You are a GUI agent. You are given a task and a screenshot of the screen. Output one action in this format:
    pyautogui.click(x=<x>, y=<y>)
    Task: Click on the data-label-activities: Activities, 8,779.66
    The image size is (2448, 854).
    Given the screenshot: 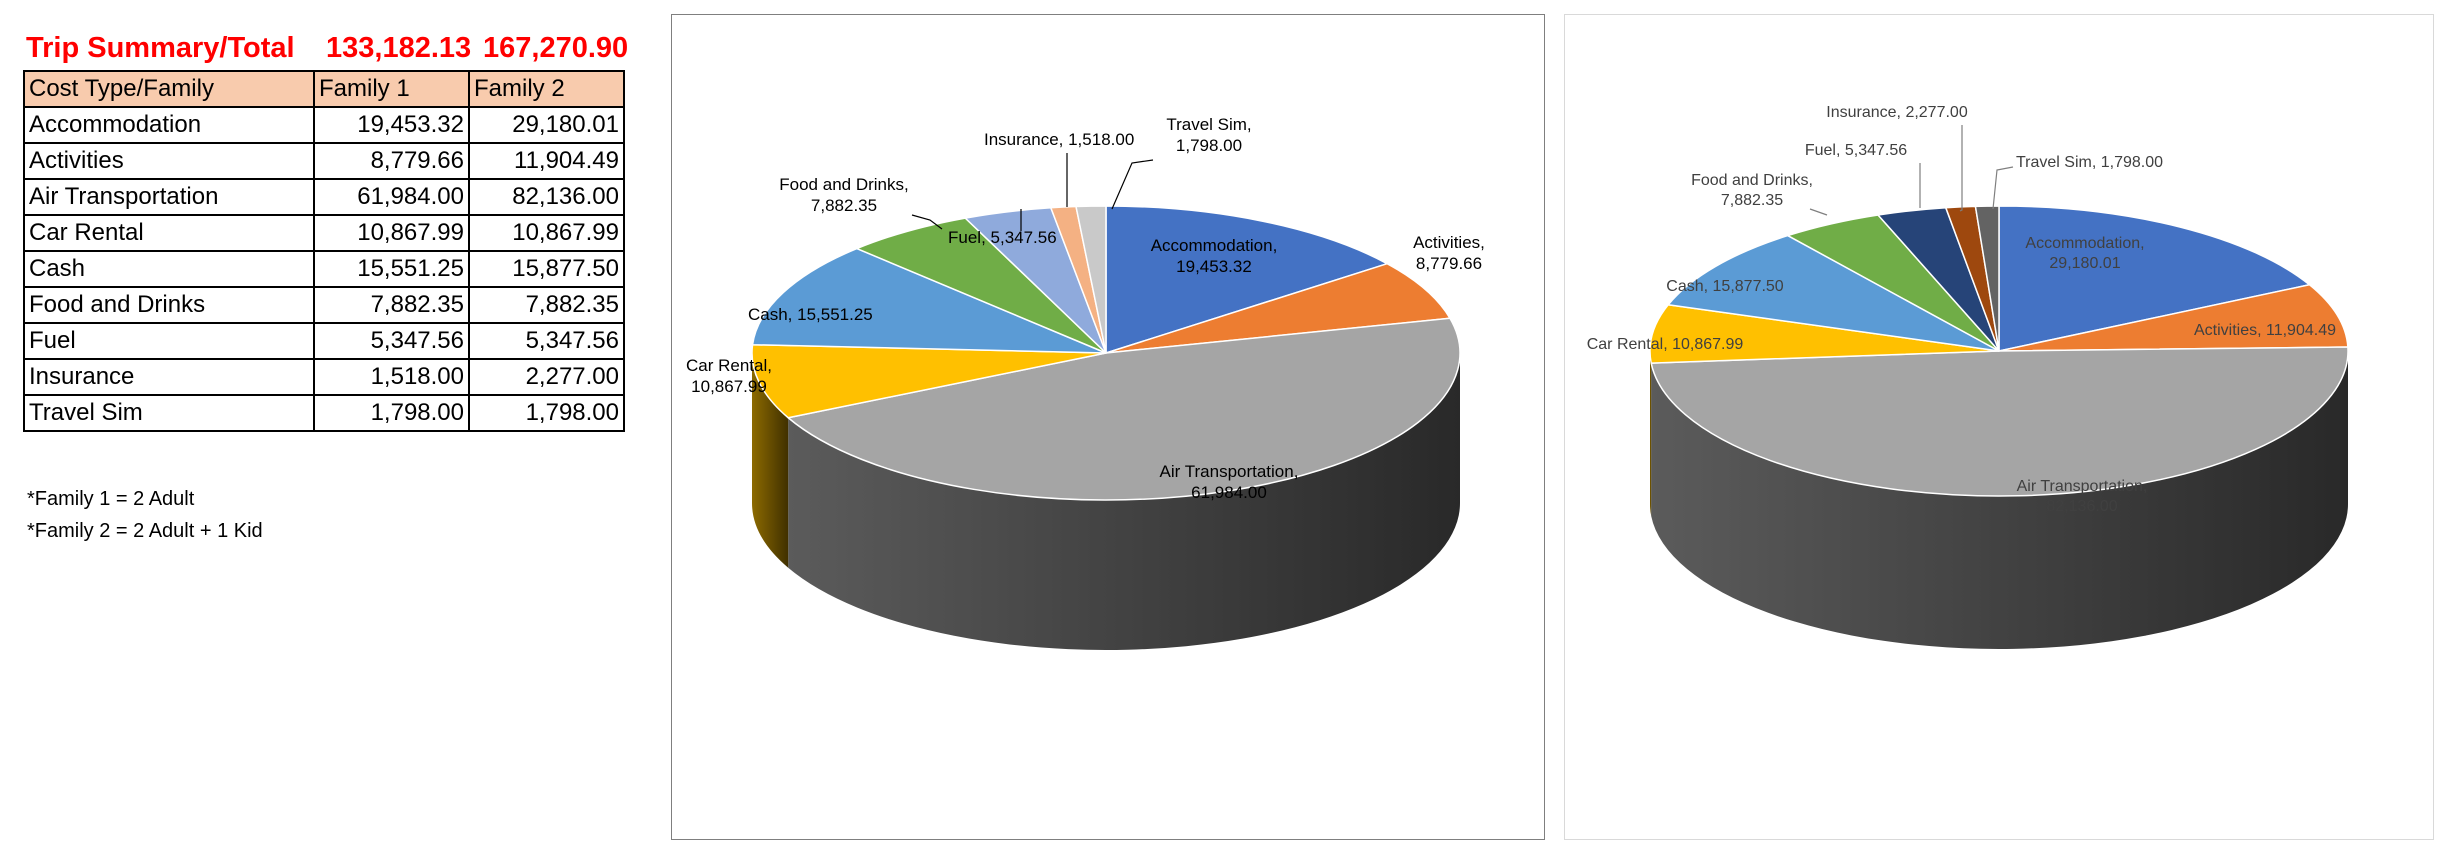 What is the action you would take?
    pyautogui.click(x=1449, y=253)
    